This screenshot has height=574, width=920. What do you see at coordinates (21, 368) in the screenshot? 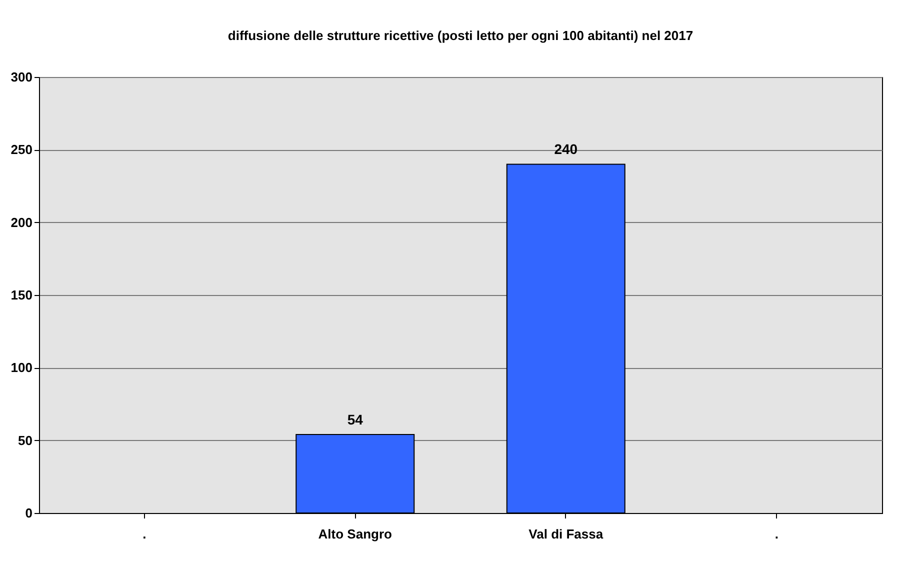
I see `y-tick-label: 100` at bounding box center [21, 368].